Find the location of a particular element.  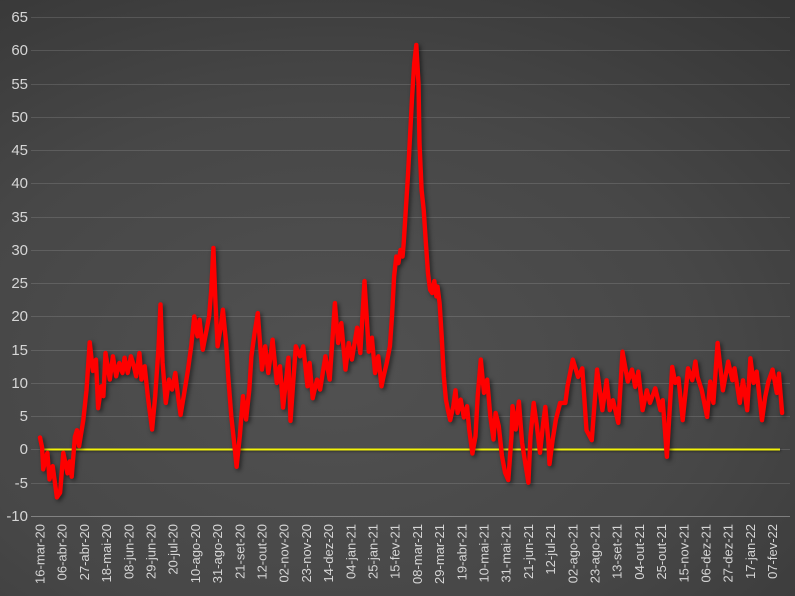

x-tick-label: 27-dez-21 is located at coordinates (728, 553).